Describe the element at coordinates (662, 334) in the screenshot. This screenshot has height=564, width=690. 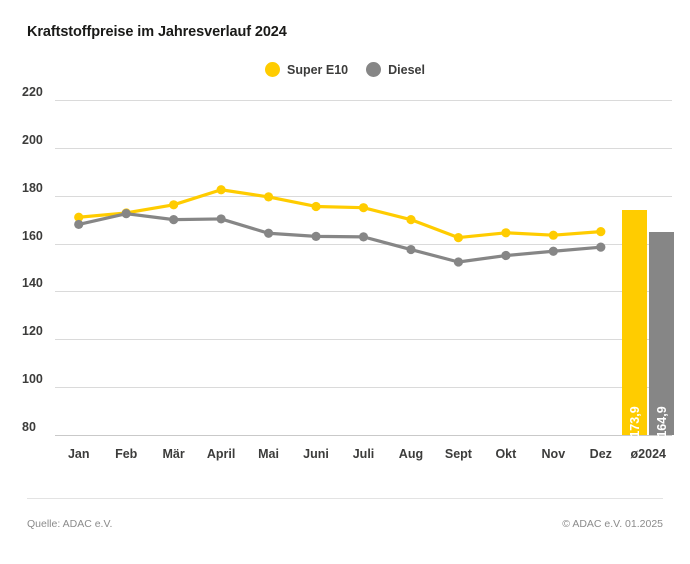
I see `average-bar: 164,9` at that location.